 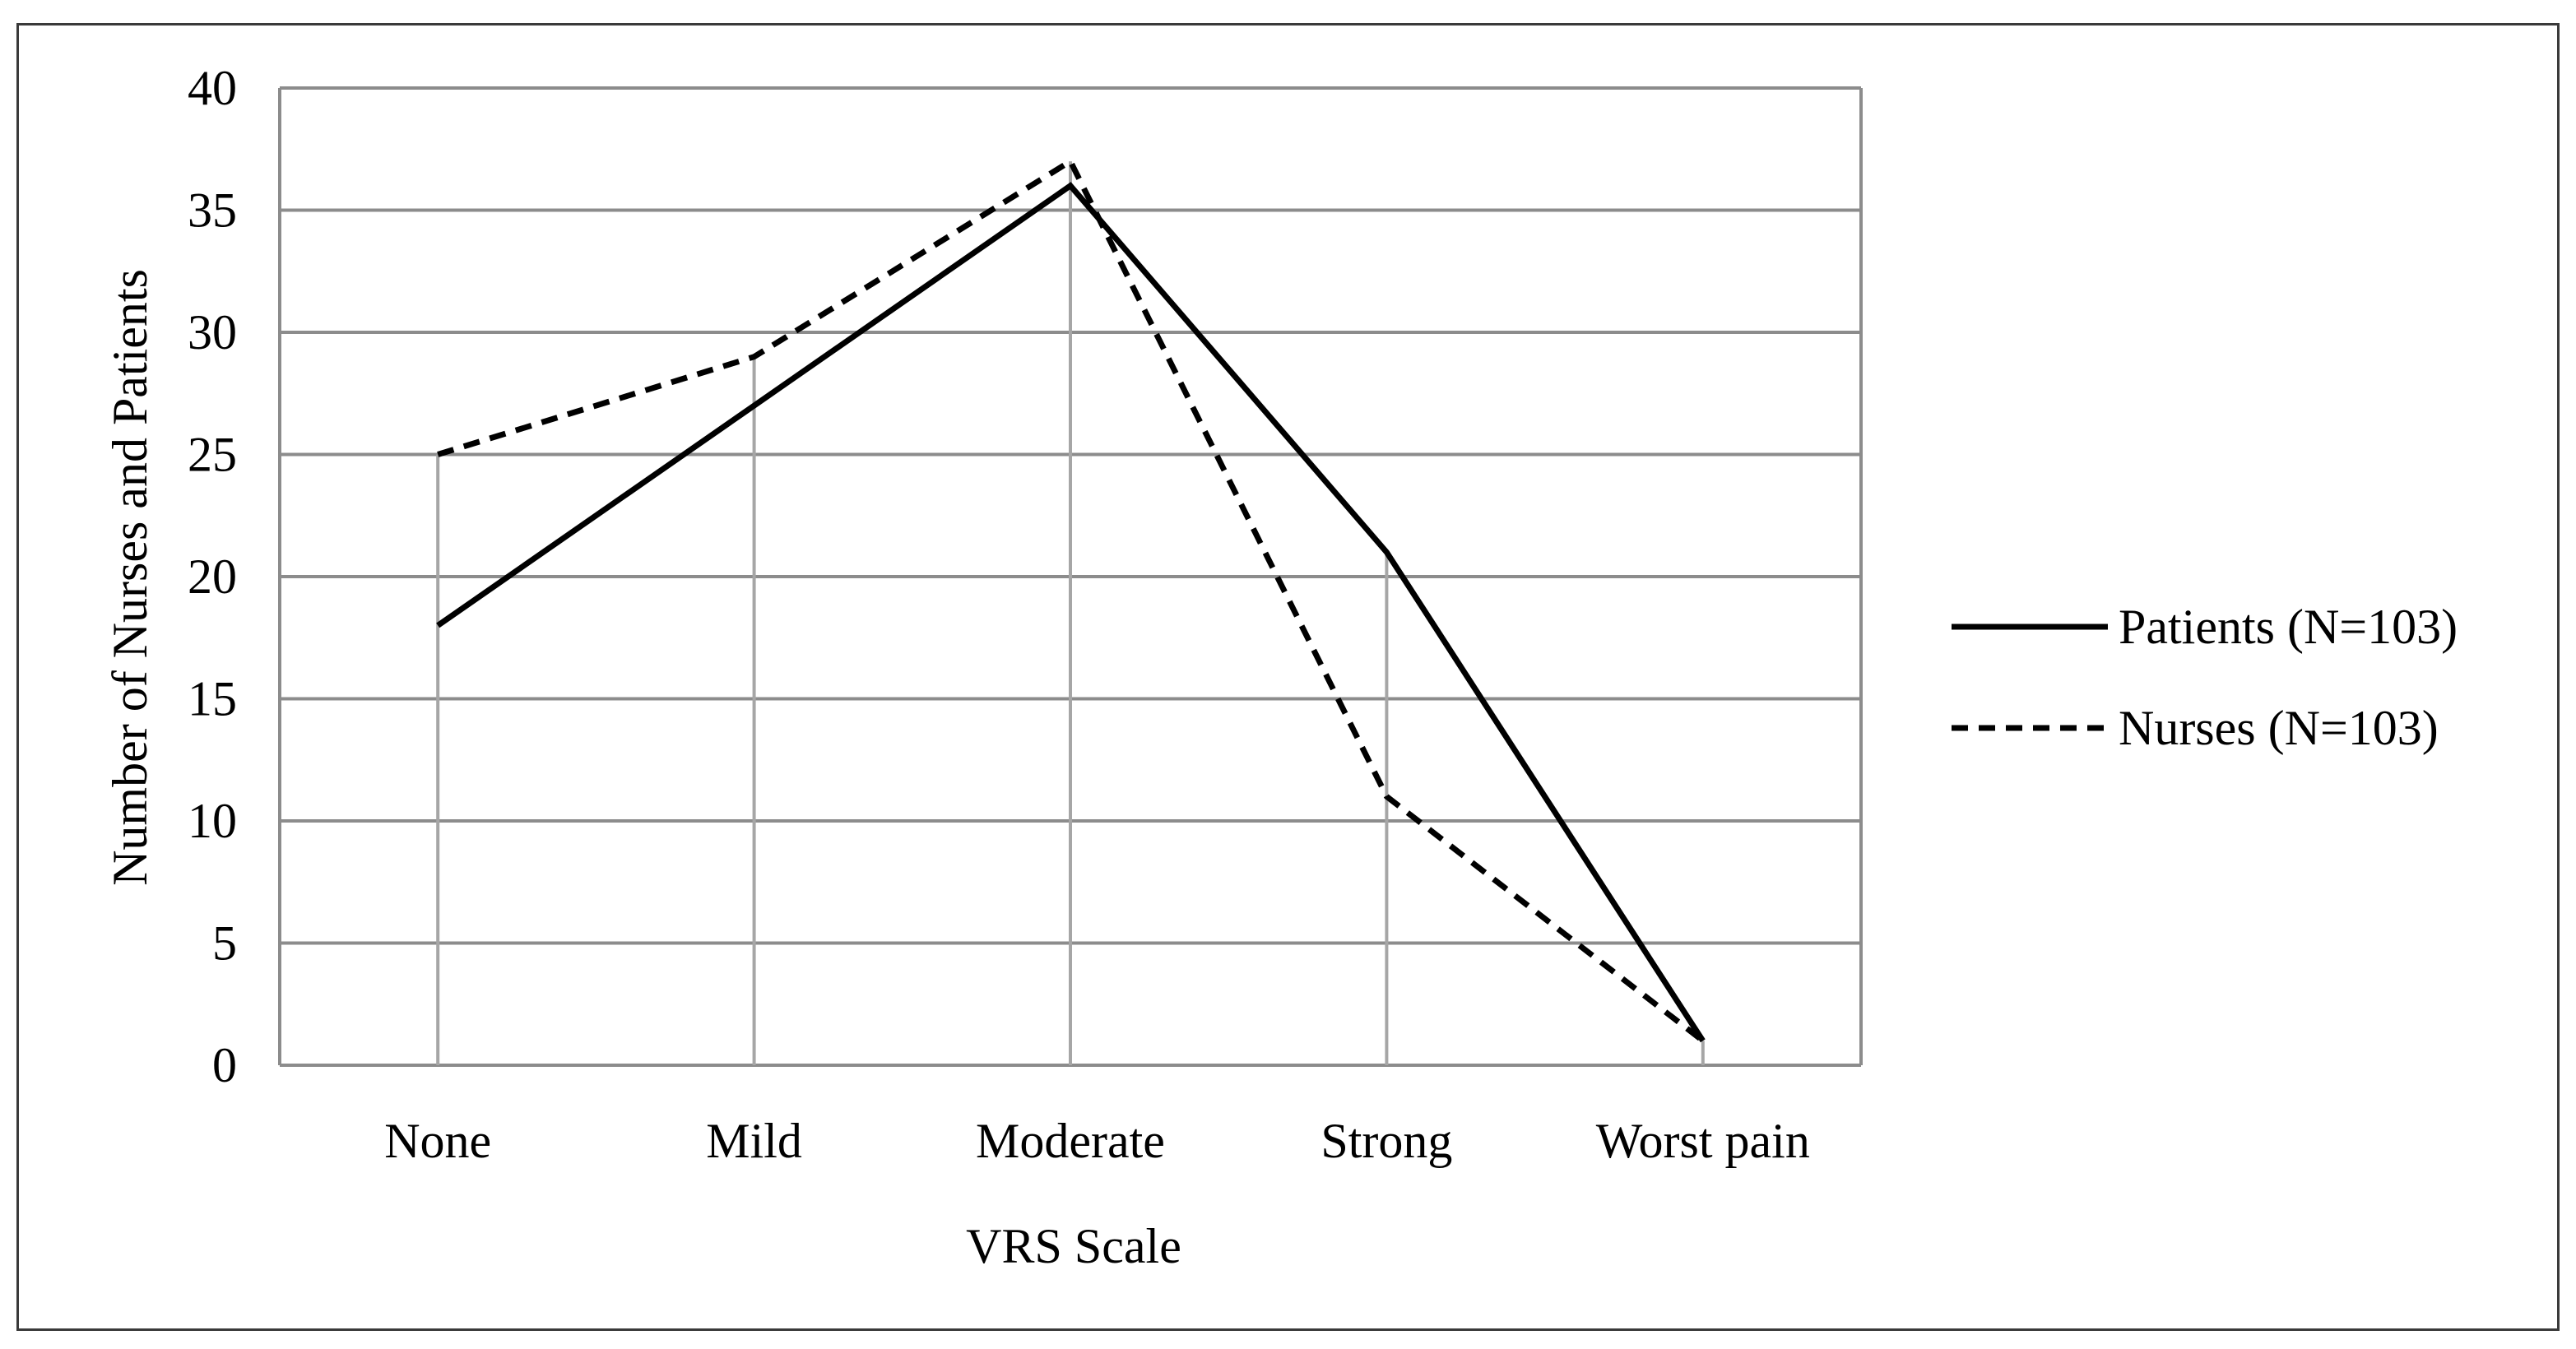 I want to click on x-tick-label-strong: Strong, so click(x=1386, y=1141).